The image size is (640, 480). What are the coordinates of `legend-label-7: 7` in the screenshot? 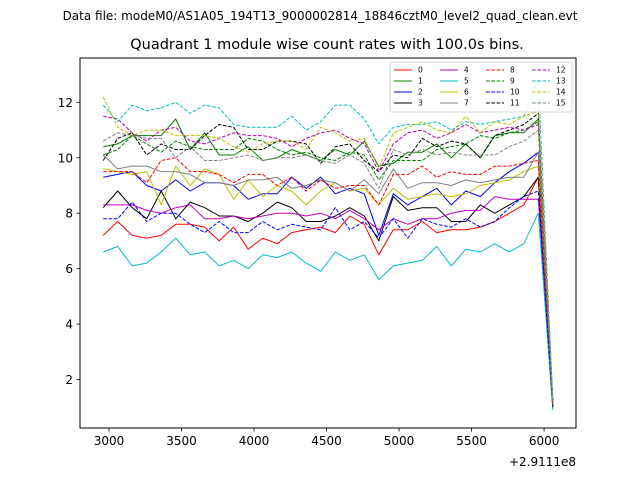 It's located at (466, 103).